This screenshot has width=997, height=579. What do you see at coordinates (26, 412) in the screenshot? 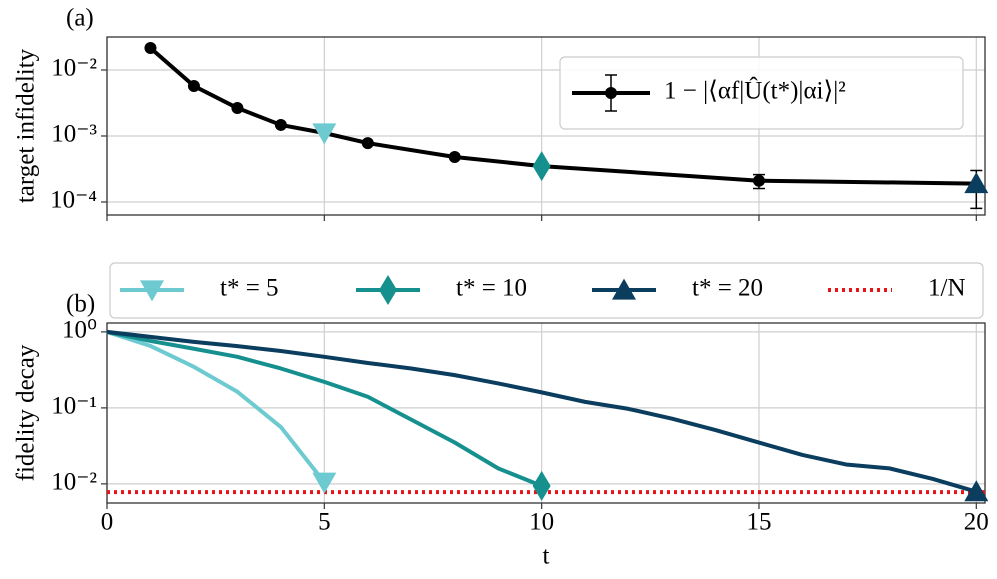
I see `y-axis-label: fidelity decay` at bounding box center [26, 412].